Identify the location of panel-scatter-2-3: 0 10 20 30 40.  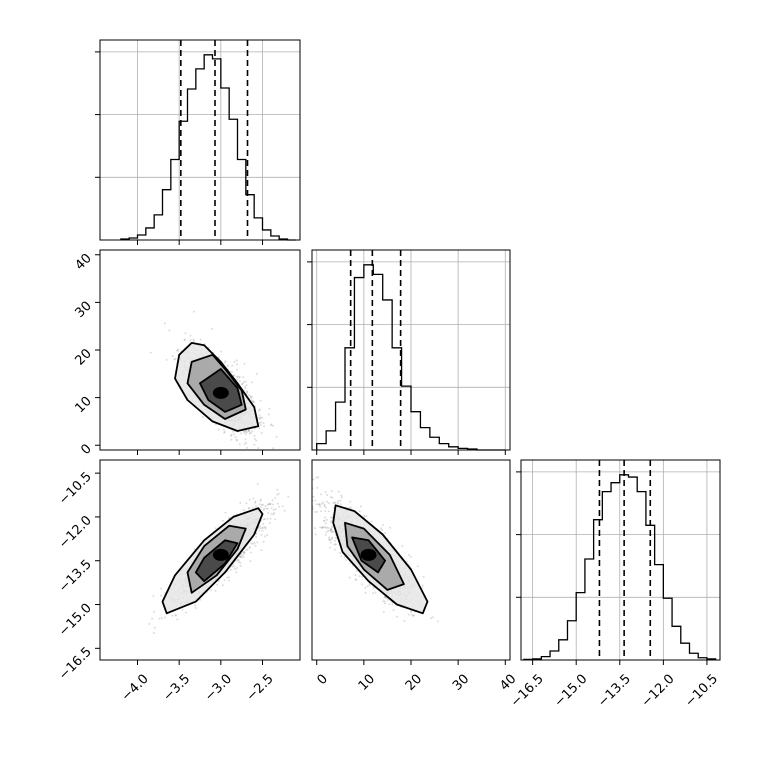
(415, 576).